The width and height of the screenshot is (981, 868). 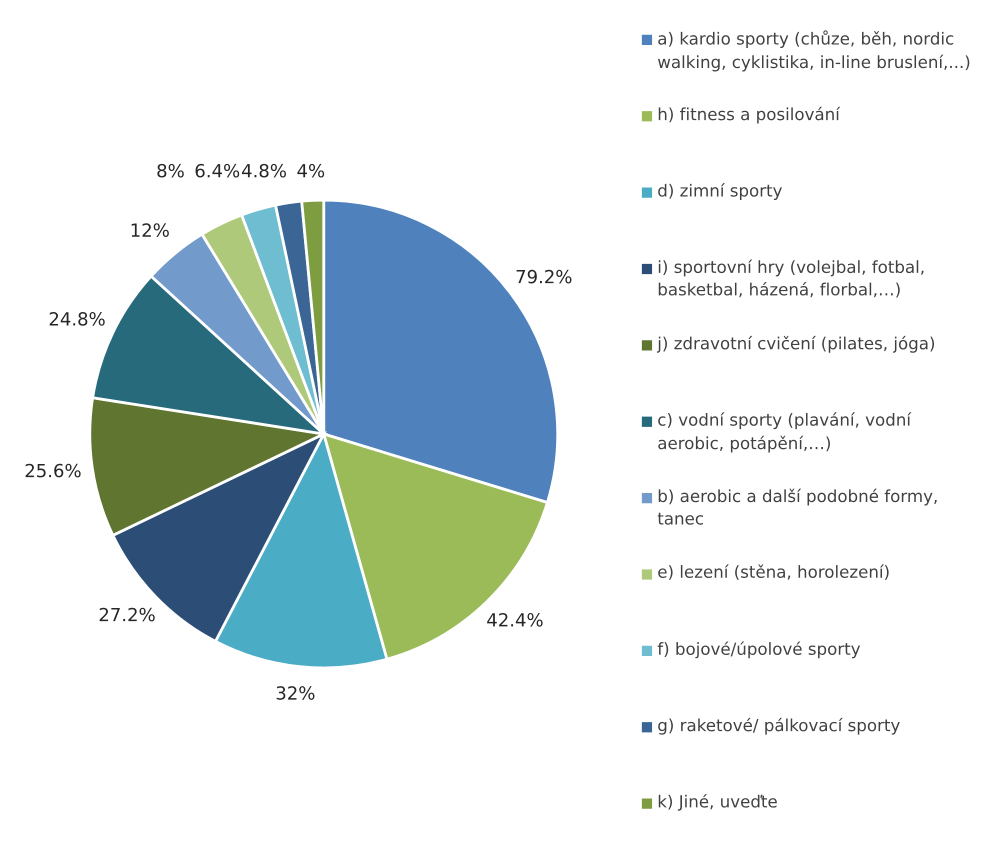 What do you see at coordinates (515, 620) in the screenshot?
I see `data-label: 42.4%` at bounding box center [515, 620].